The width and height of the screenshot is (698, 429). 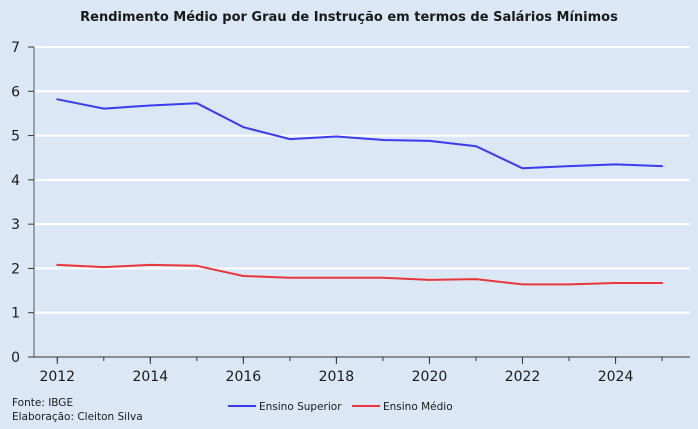 What do you see at coordinates (57, 377) in the screenshot?
I see `x-tick-label: 2012` at bounding box center [57, 377].